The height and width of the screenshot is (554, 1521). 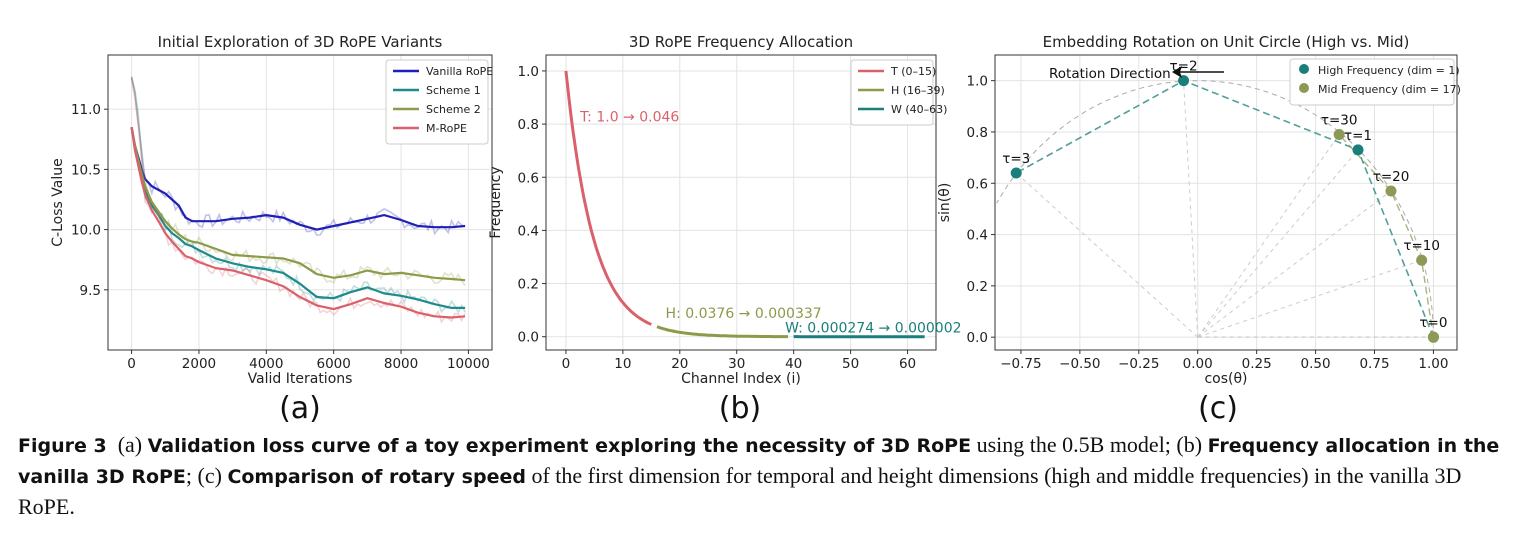 What do you see at coordinates (1358, 136) in the screenshot?
I see `c-point-label-0-1: τ=1` at bounding box center [1358, 136].